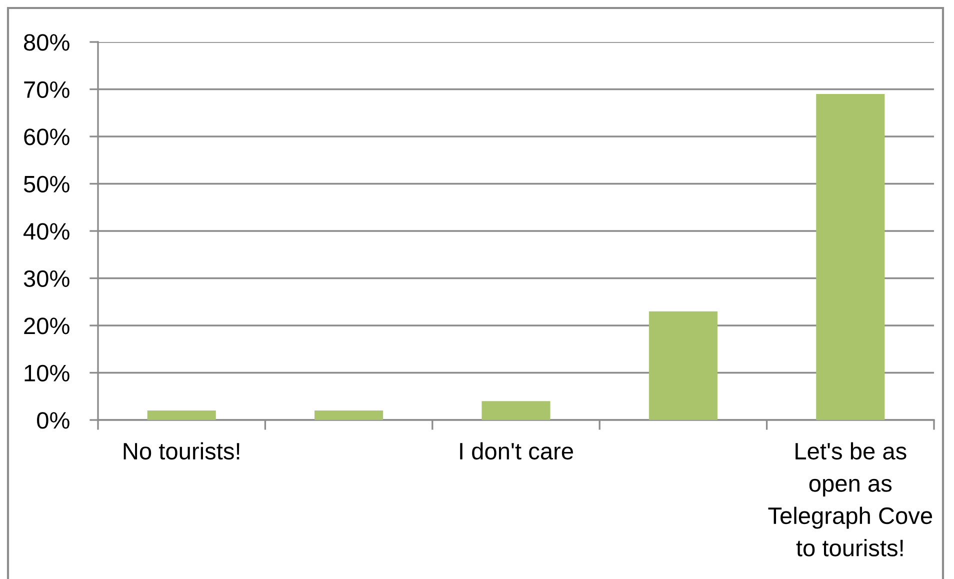 The width and height of the screenshot is (954, 579). Describe the element at coordinates (53, 420) in the screenshot. I see `y-tick-label: 0%` at that location.